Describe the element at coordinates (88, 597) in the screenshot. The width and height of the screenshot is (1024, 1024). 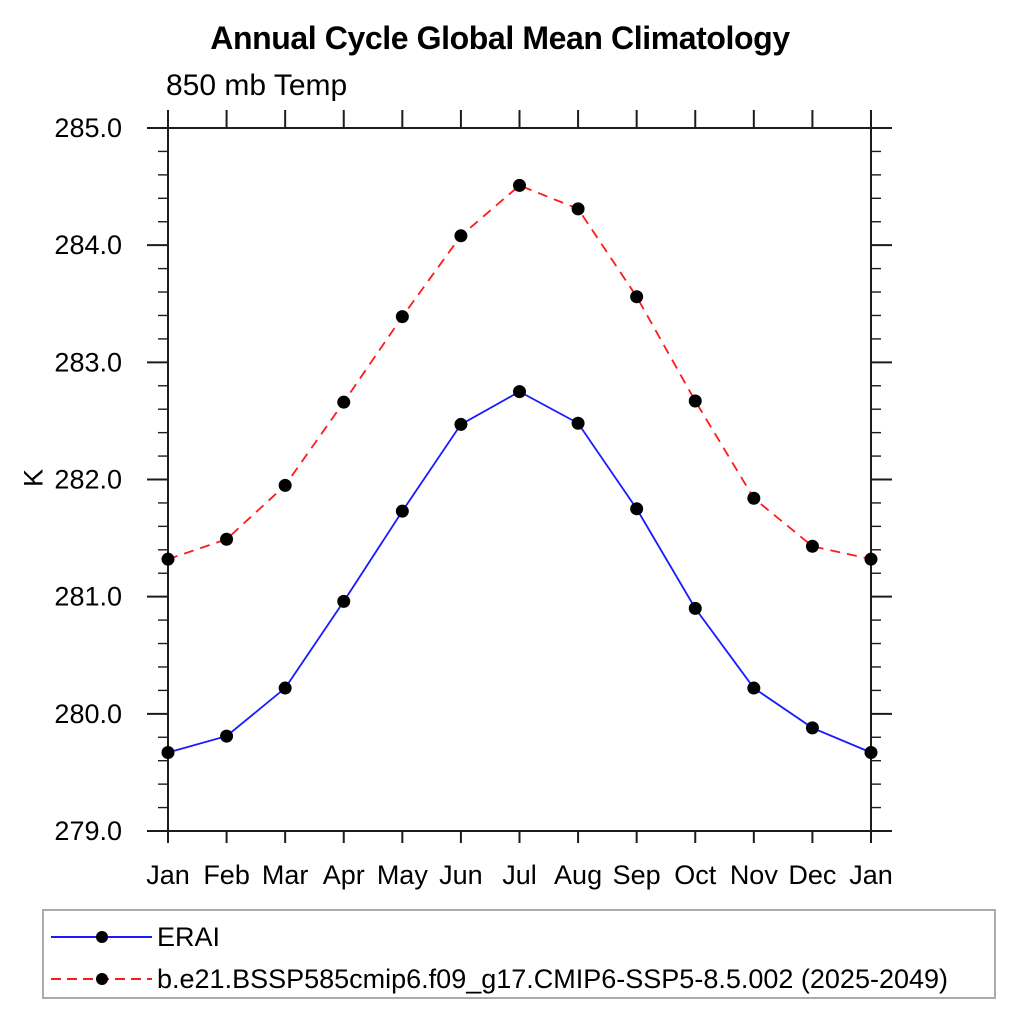
I see `y-tick-label: 281.0` at that location.